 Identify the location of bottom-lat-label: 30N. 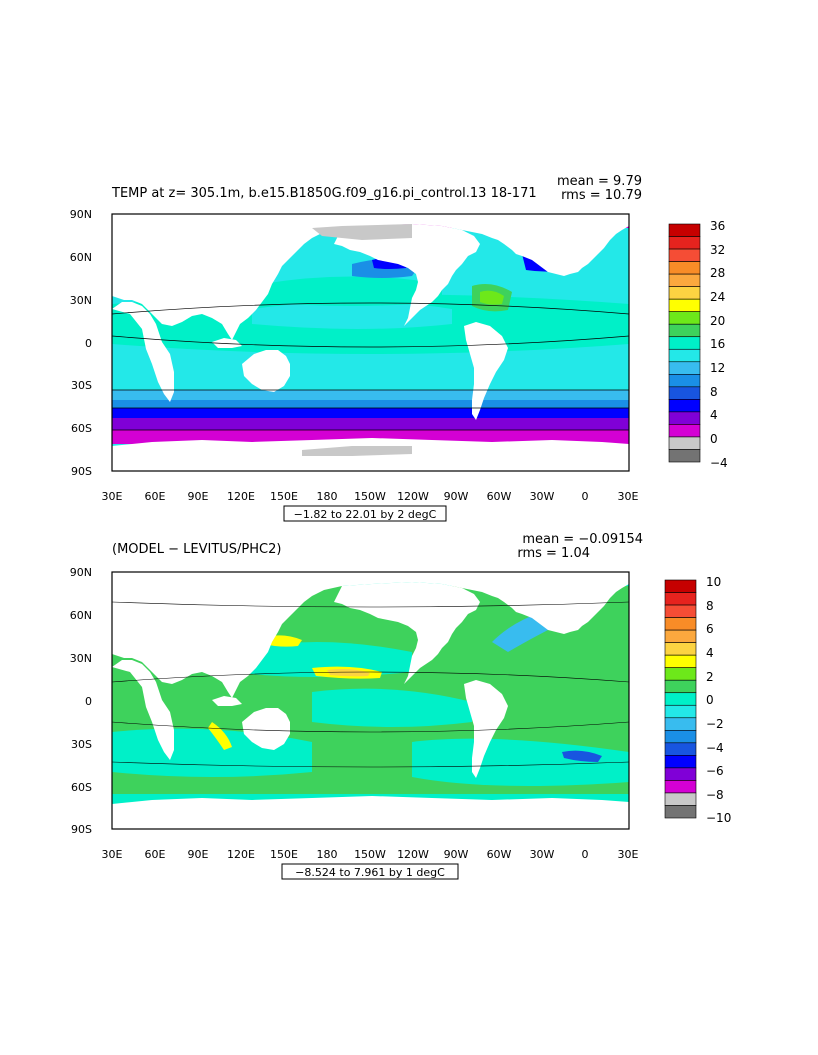
(81, 658).